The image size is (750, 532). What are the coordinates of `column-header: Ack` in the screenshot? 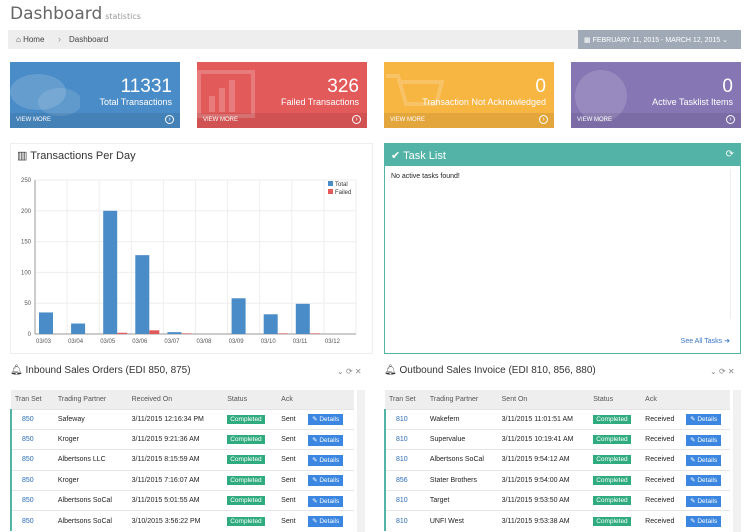 It's located at (291, 399).